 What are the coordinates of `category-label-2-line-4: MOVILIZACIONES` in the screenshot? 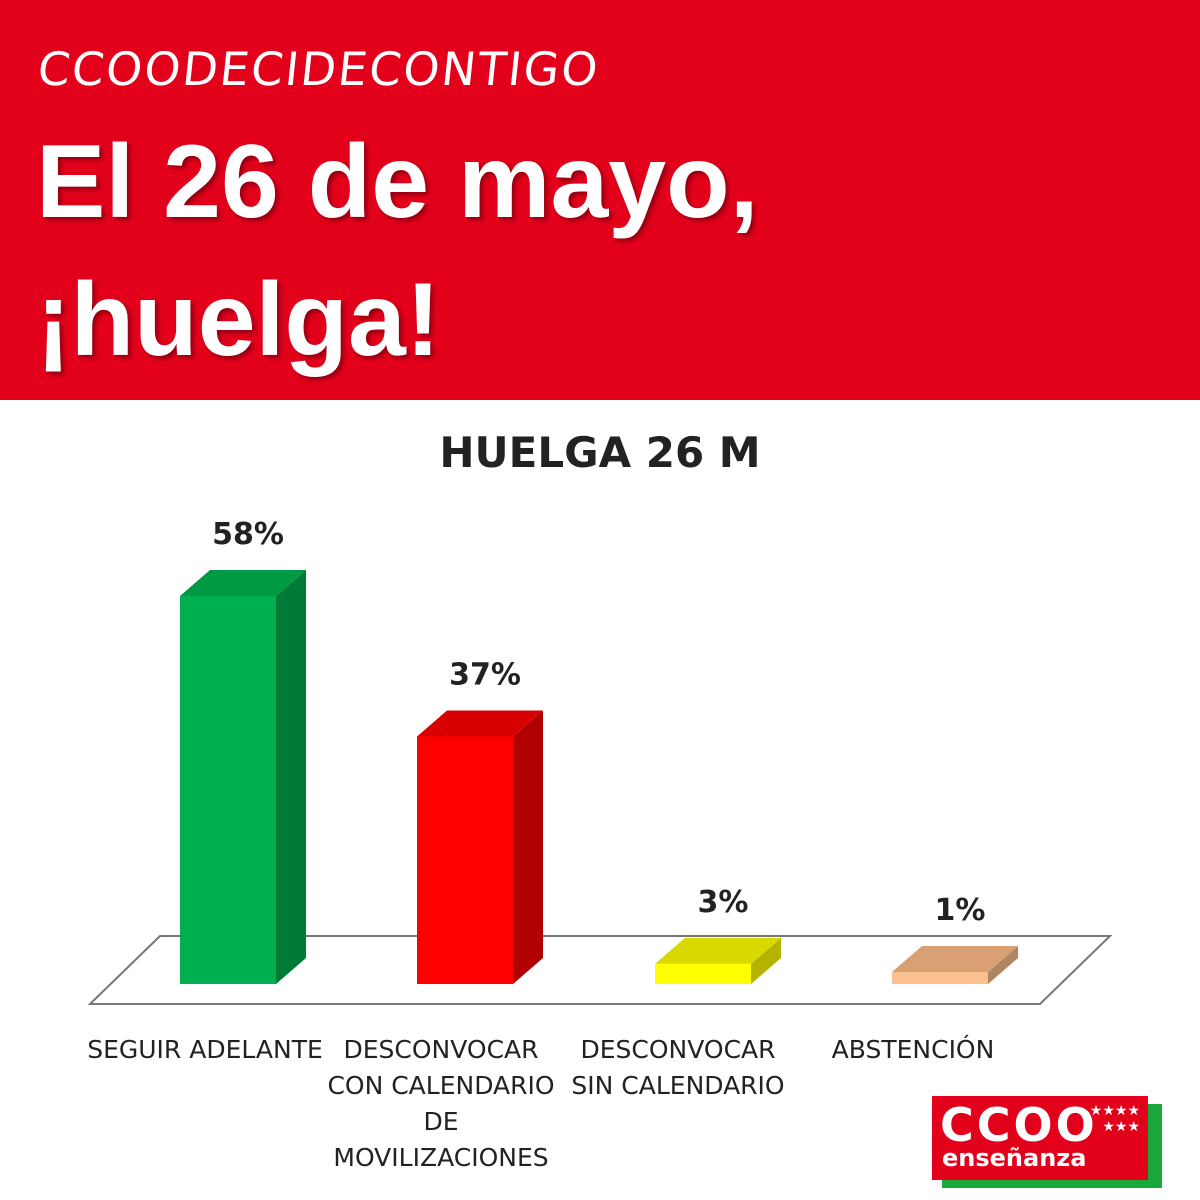 It's located at (441, 1157).